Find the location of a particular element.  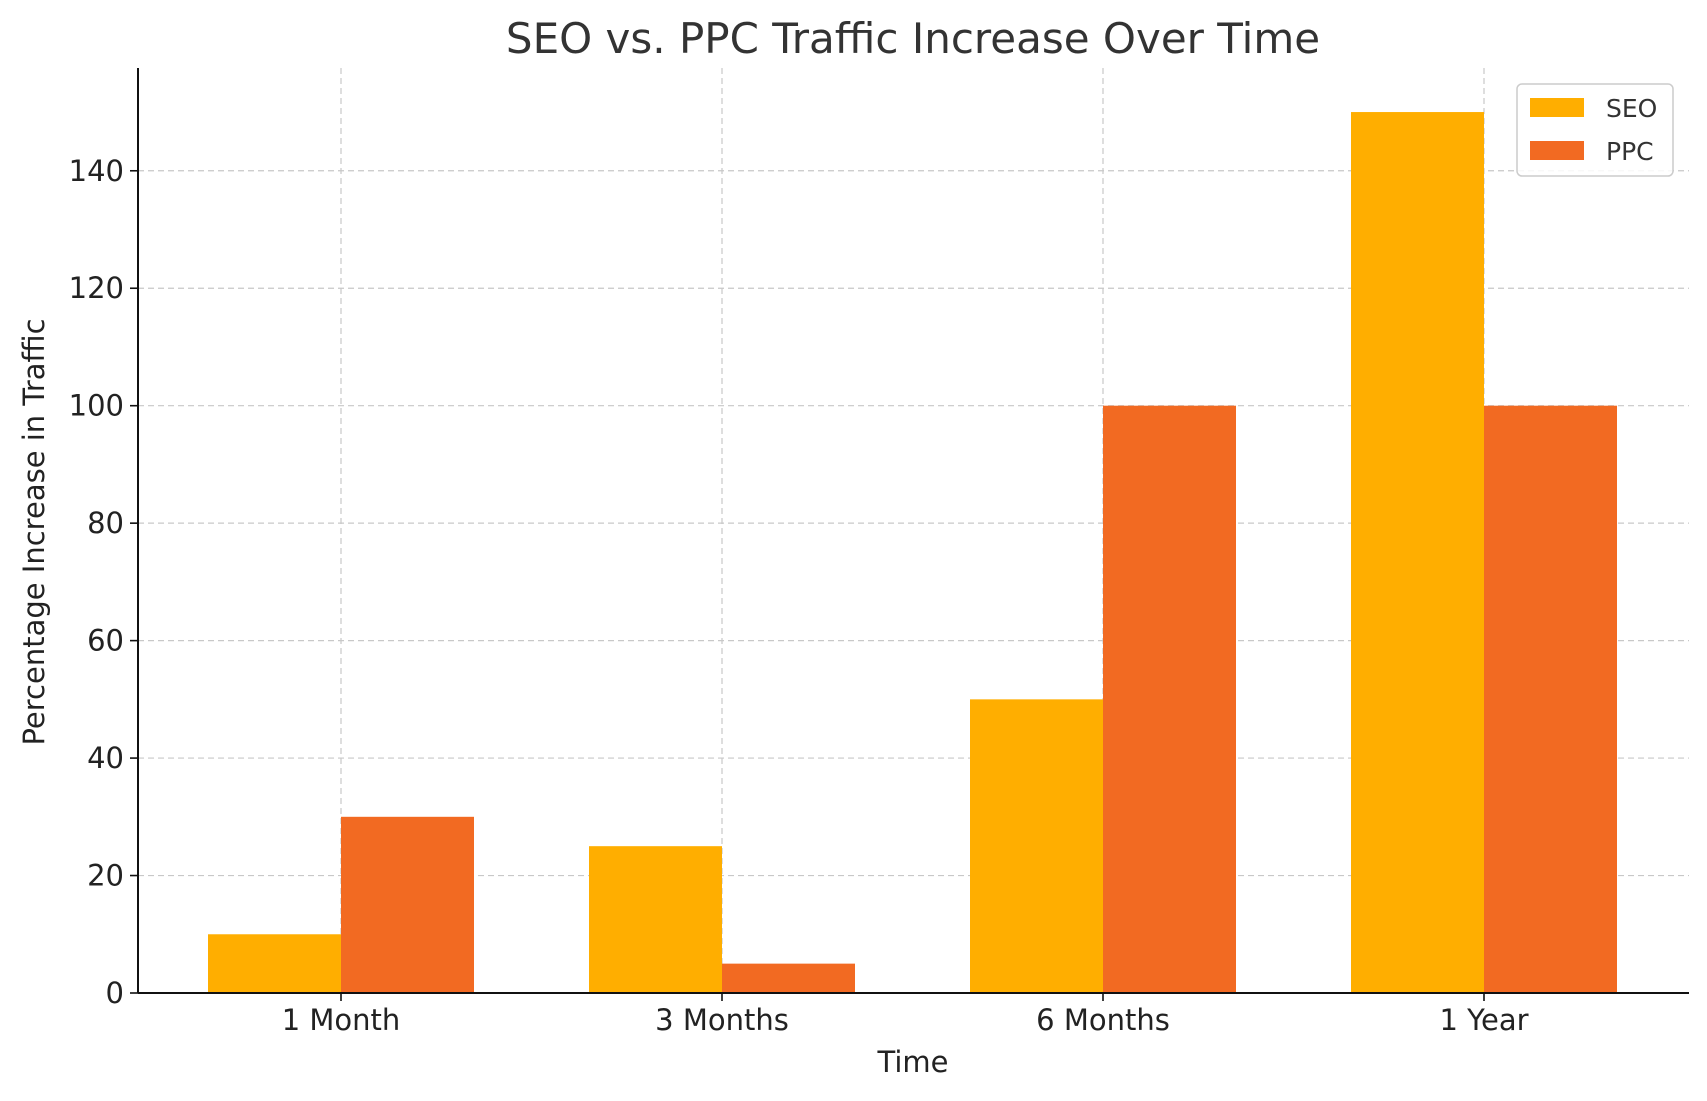

legend: SEO PPC is located at coordinates (1595, 130).